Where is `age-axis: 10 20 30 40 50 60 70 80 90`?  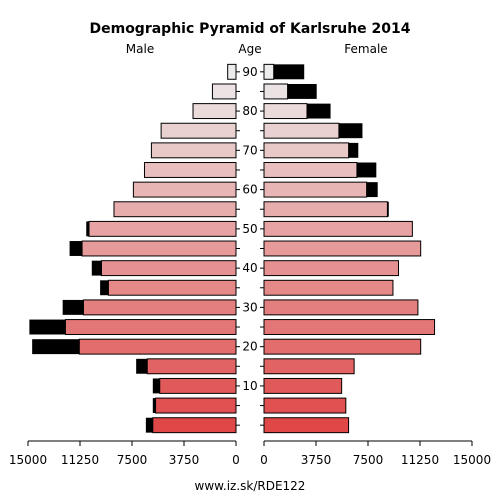
age-axis: 10 20 30 40 50 60 70 80 90 is located at coordinates (250, 245).